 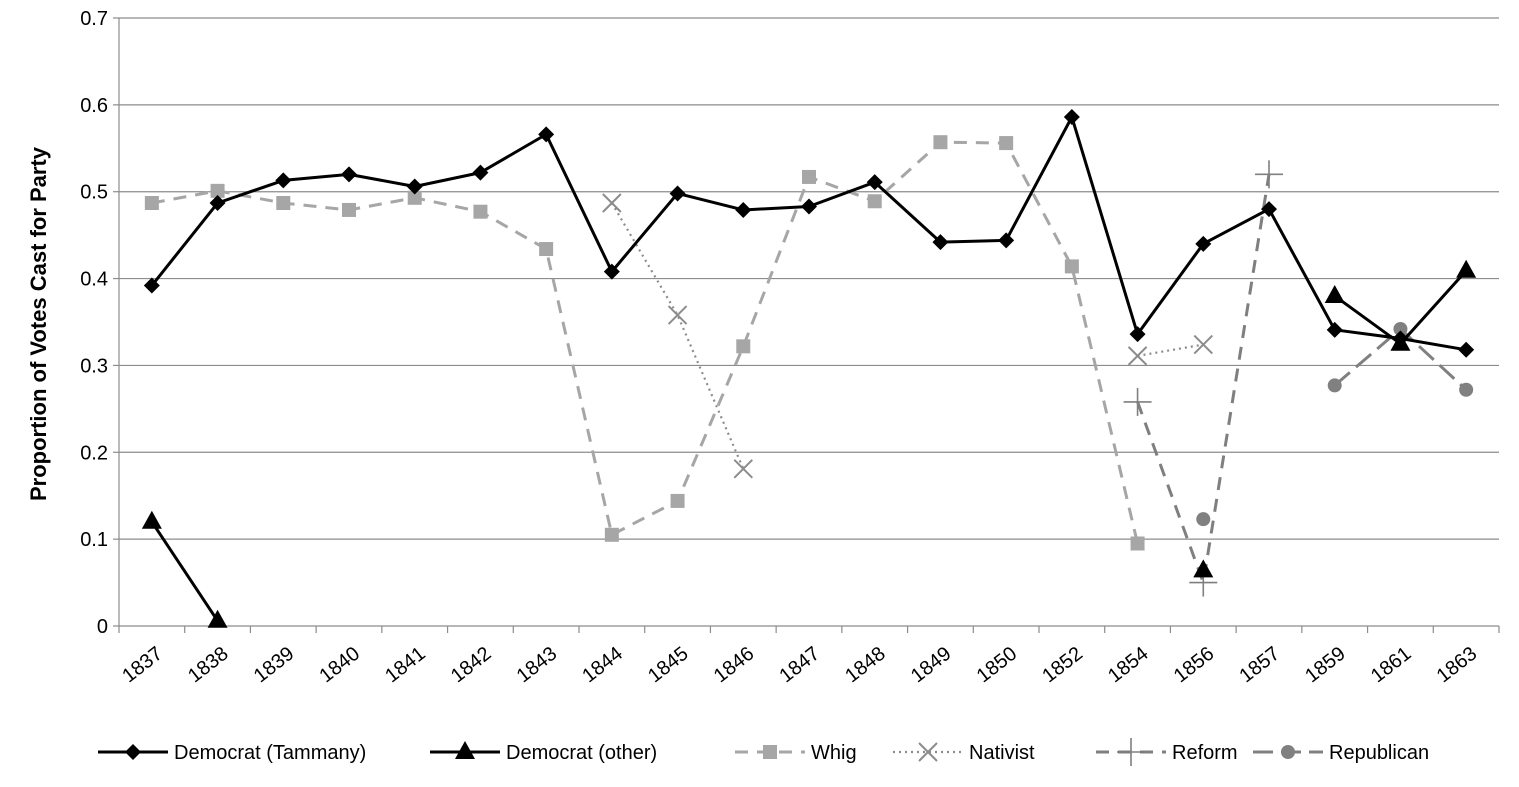 I want to click on legend-entry: Nativist, so click(x=964, y=753).